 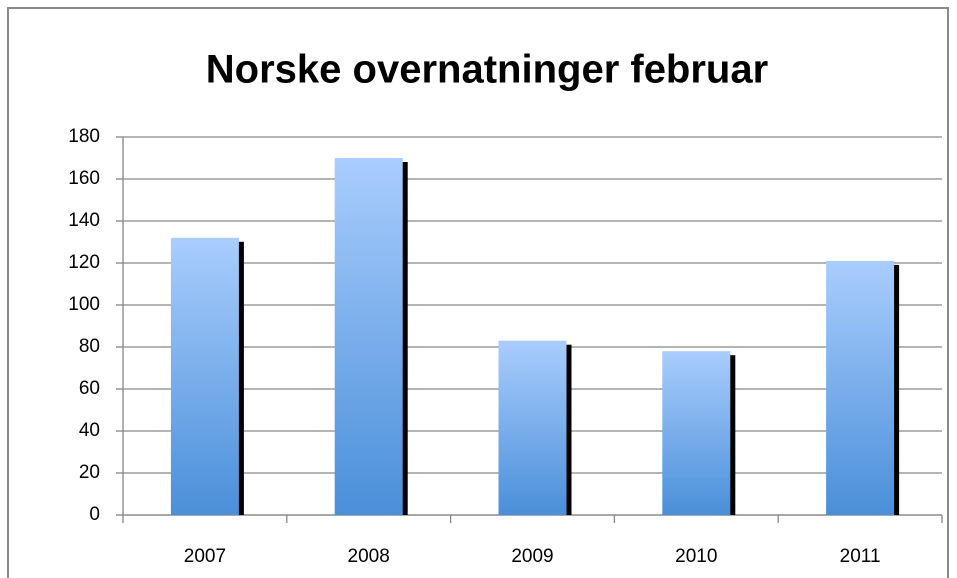 I want to click on y-tick-label: 0, so click(x=94, y=514).